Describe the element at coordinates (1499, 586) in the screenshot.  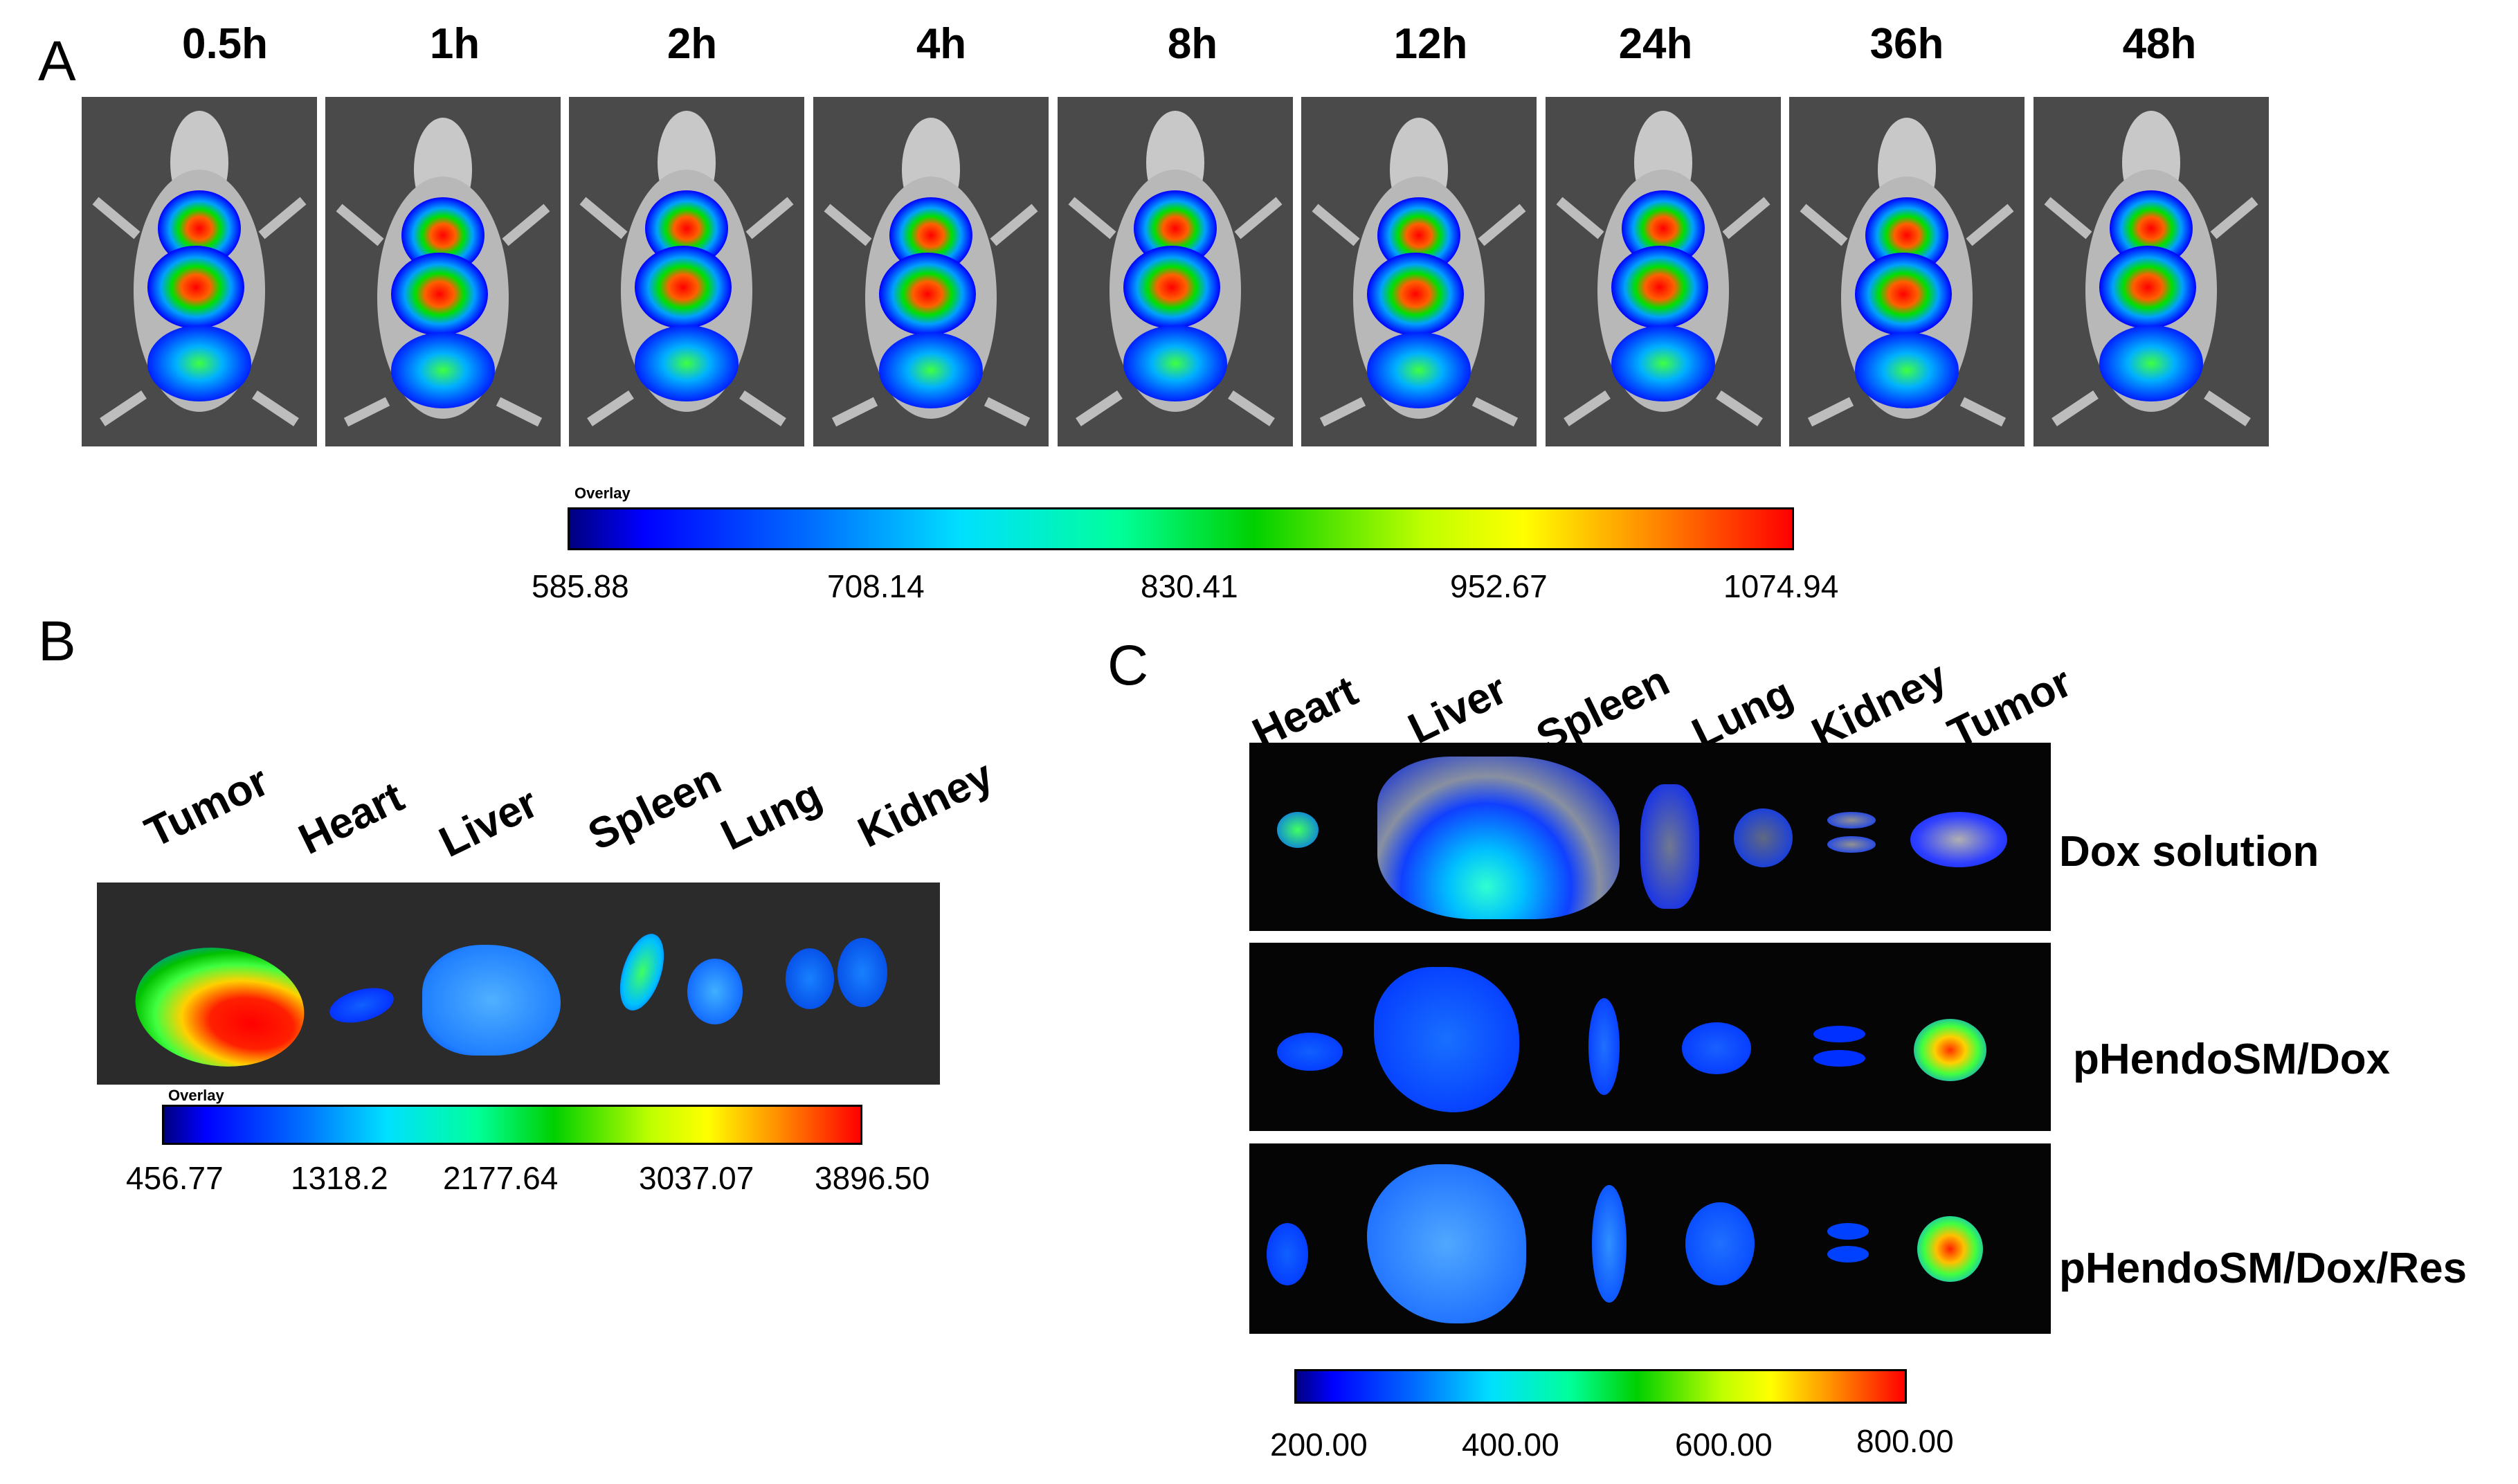
I see `scale-a-tick: 952.67` at that location.